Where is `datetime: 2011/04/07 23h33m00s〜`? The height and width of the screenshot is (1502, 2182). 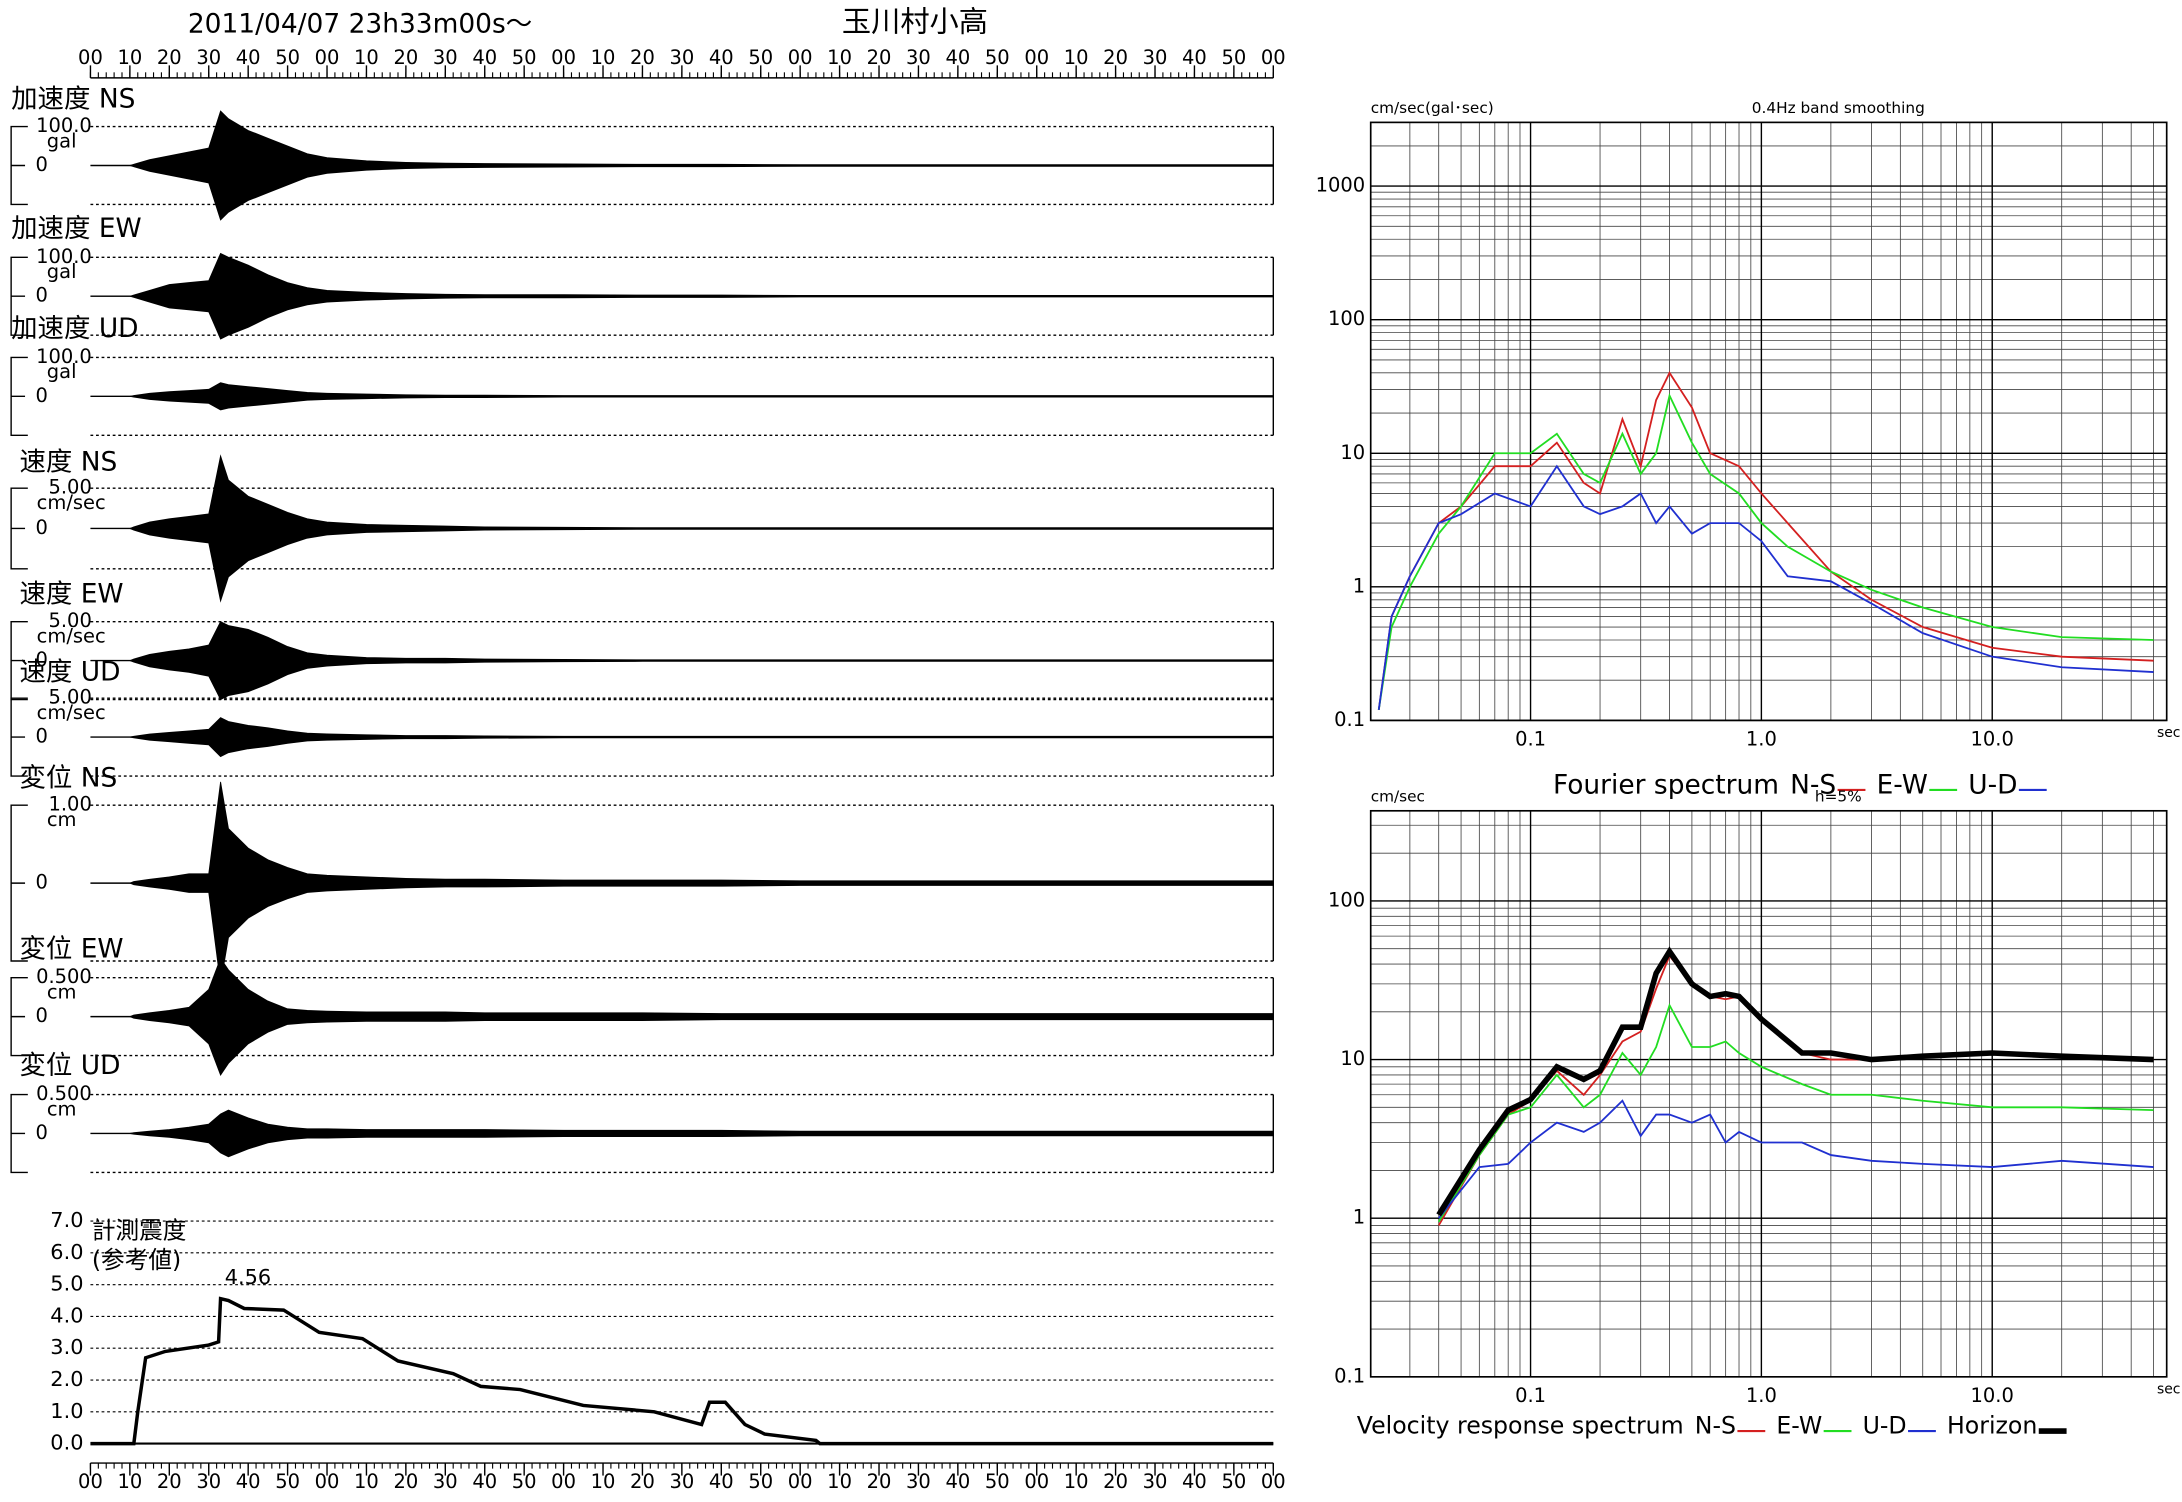
datetime: 2011/04/07 23h33m00s〜 is located at coordinates (360, 24).